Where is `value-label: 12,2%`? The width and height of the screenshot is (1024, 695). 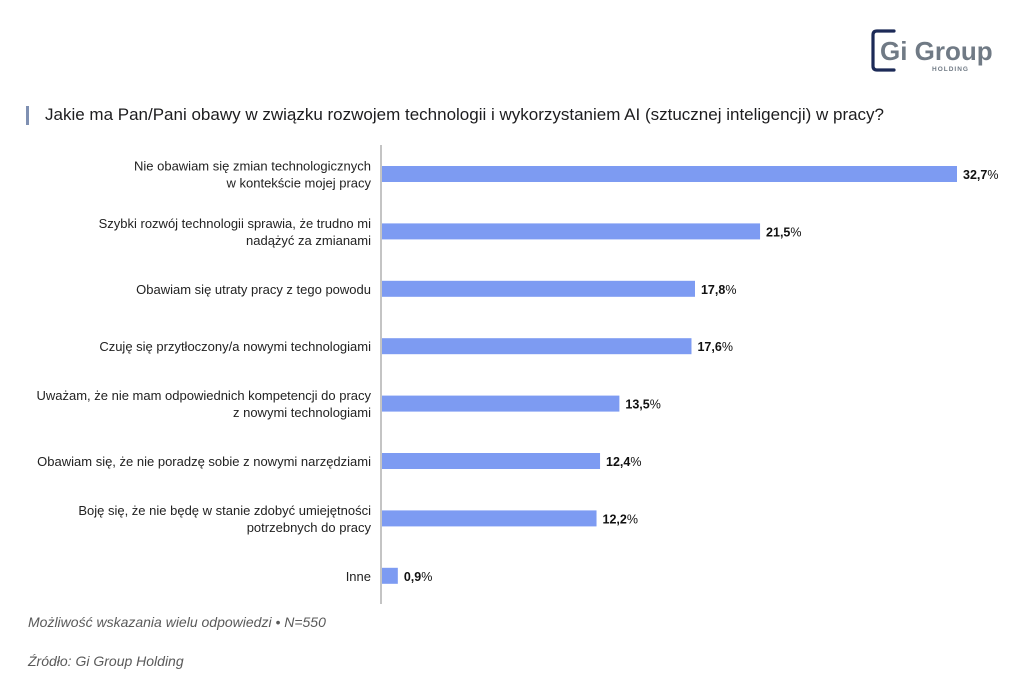
value-label: 12,2% is located at coordinates (620, 519).